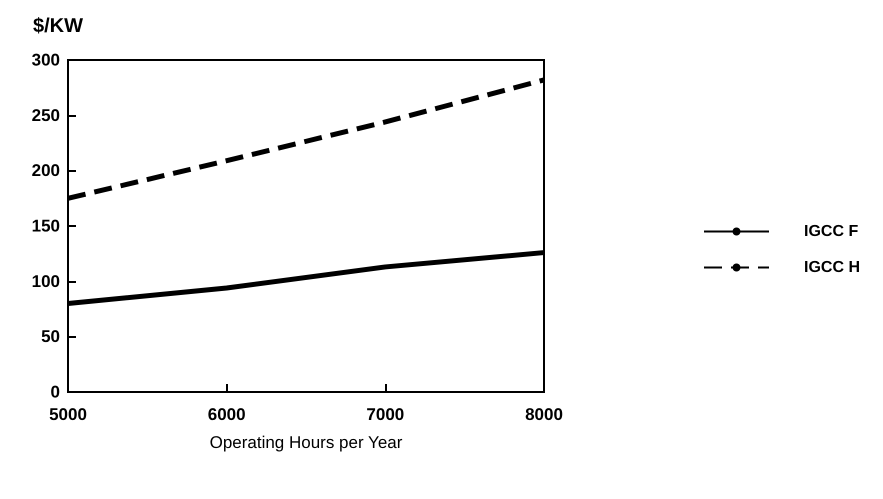  Describe the element at coordinates (58, 26) in the screenshot. I see `y-axis-title: $/KW` at that location.